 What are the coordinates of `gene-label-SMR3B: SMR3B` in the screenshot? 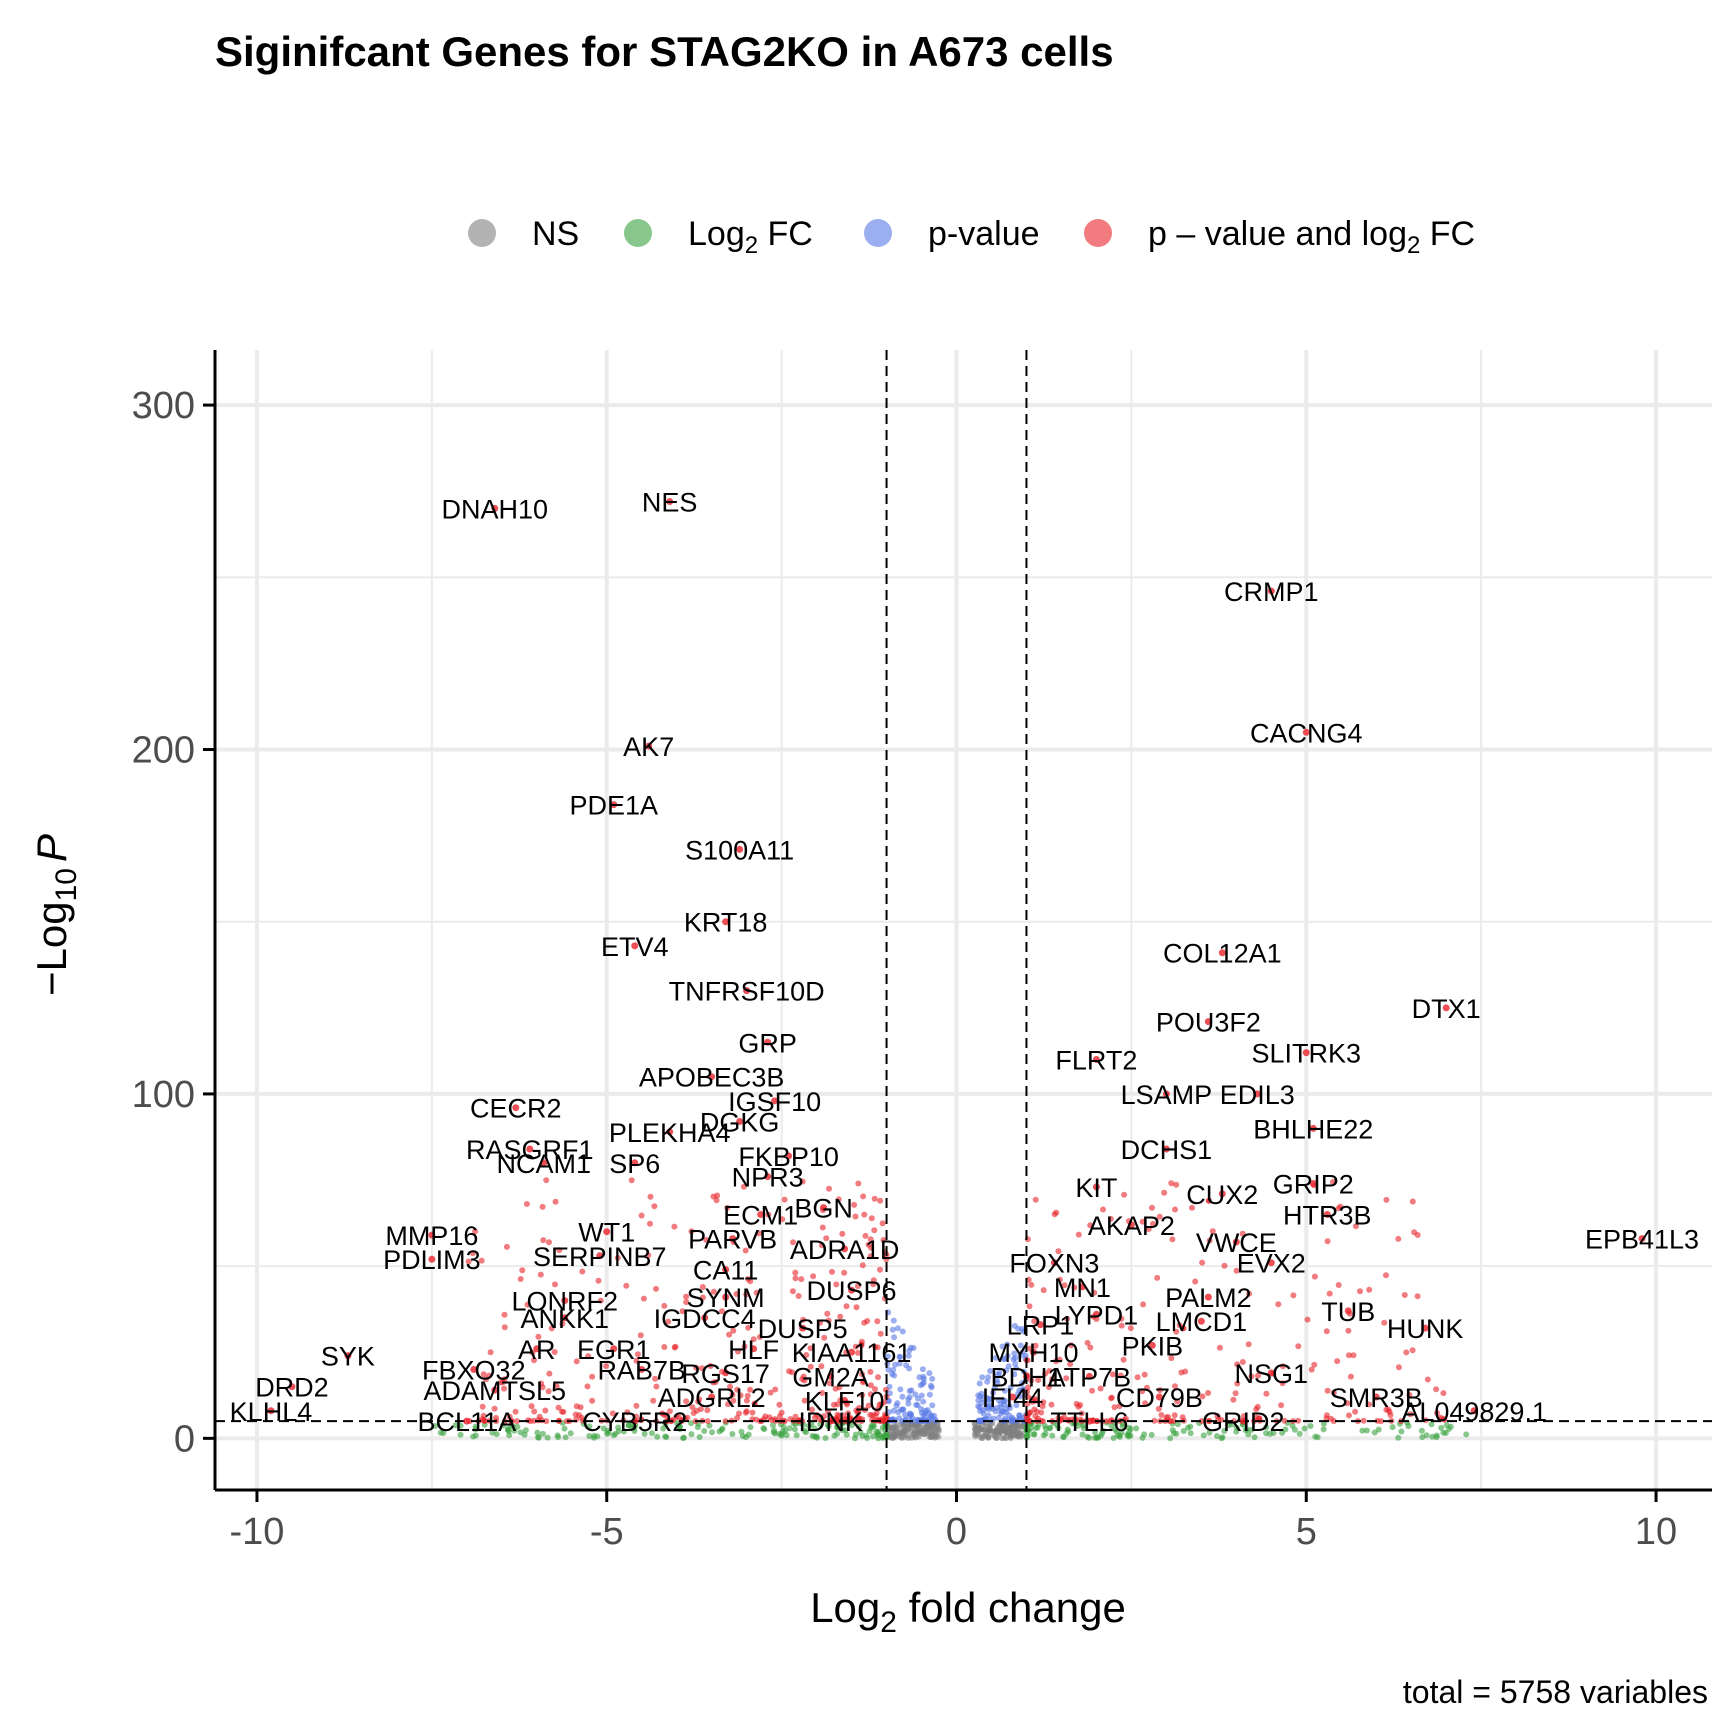 It's located at (1376, 1398).